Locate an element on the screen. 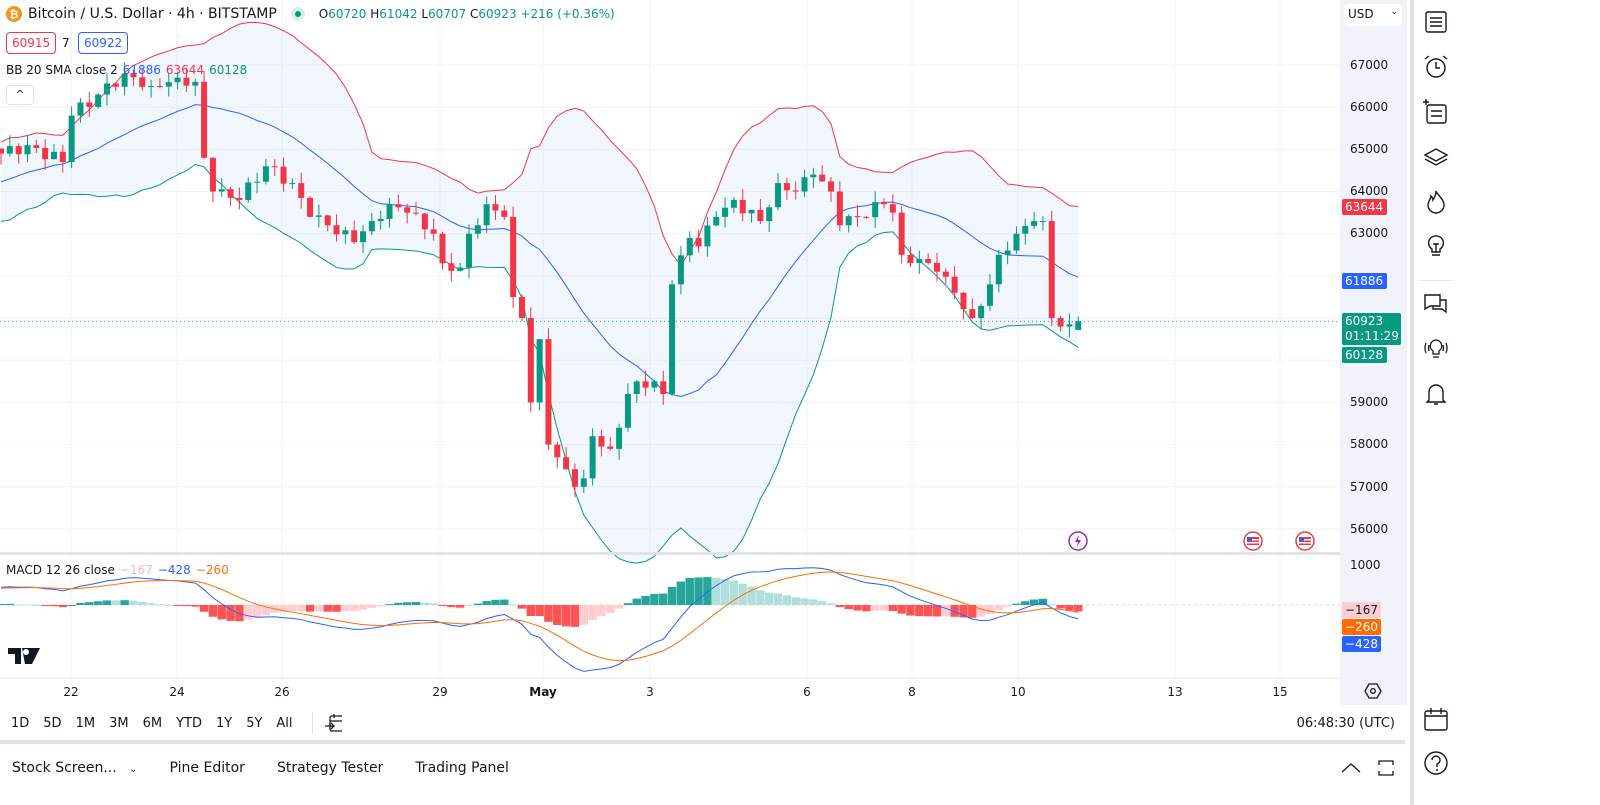  symbol-title: Bitcoin / U.S. Dollar · 4h · BITSTAMP is located at coordinates (152, 14).